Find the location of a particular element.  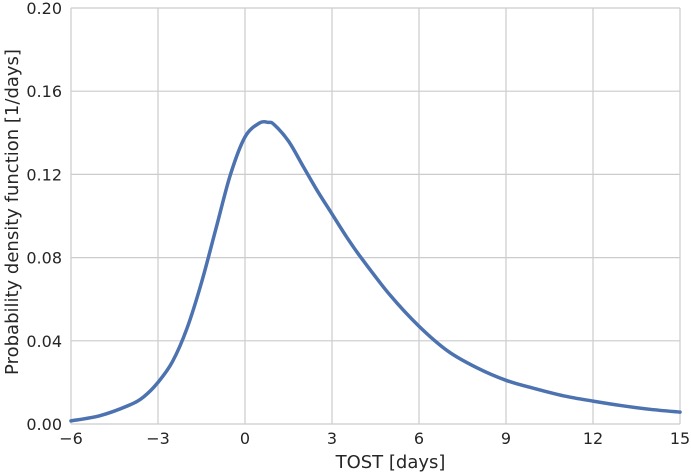

y-axis-ticks: 0.00 0.04 0.08 0.12 0.16 0.20 is located at coordinates (44, 217).